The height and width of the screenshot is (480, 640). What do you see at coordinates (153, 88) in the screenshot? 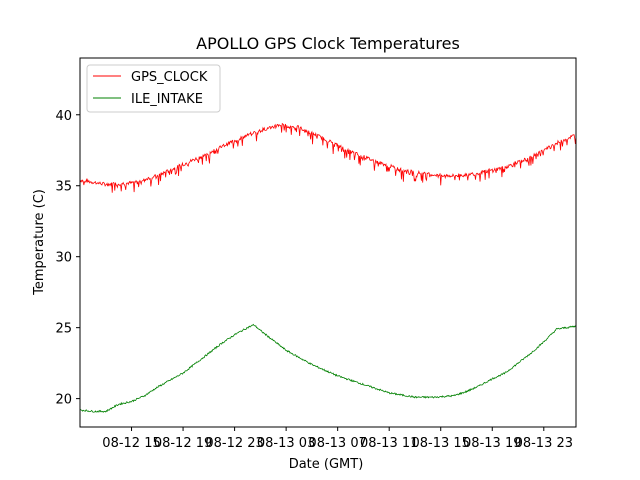
I see `legend-box` at bounding box center [153, 88].